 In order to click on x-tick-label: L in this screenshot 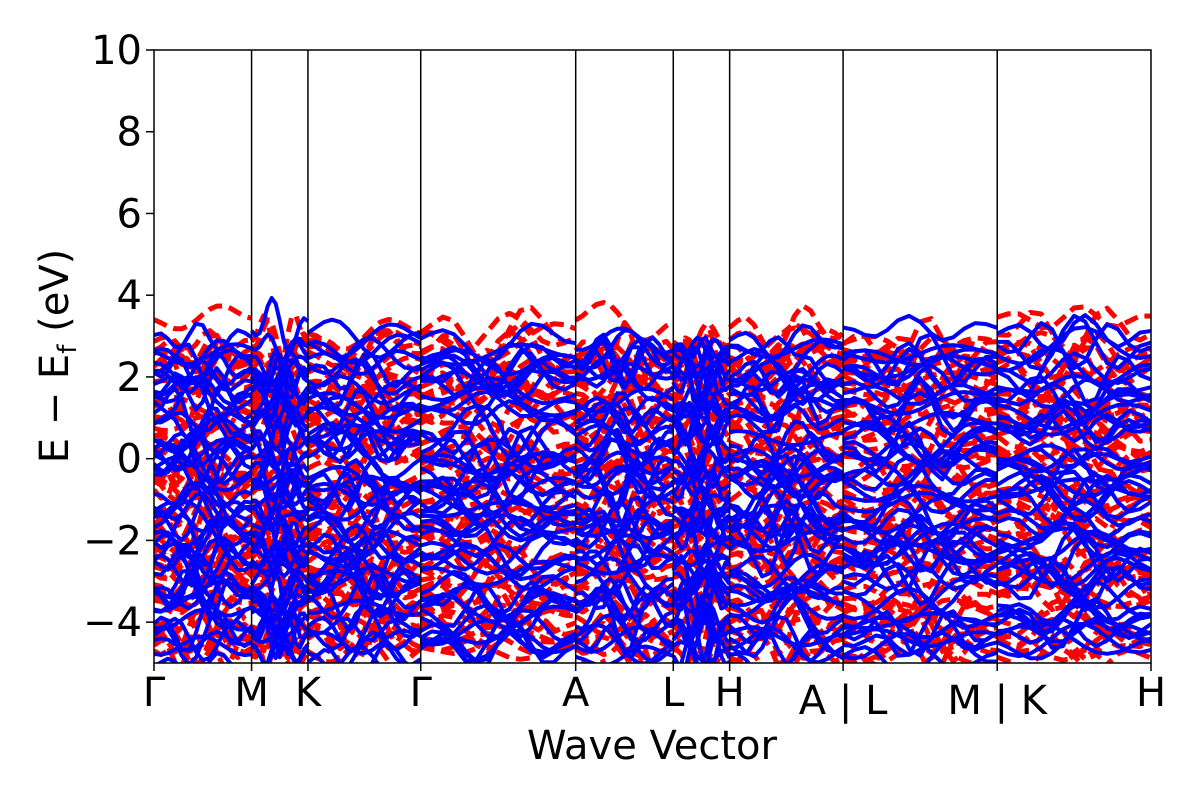, I will do `click(673, 693)`.